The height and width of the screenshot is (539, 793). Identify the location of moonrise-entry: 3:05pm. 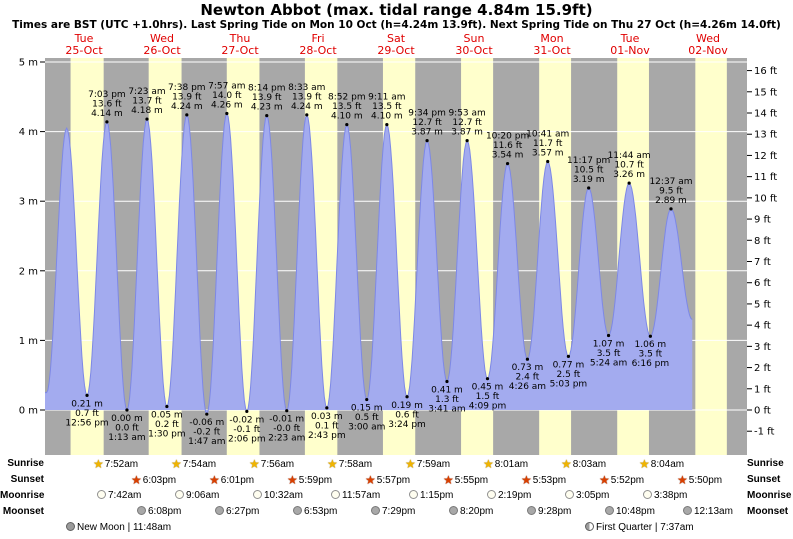
(587, 496).